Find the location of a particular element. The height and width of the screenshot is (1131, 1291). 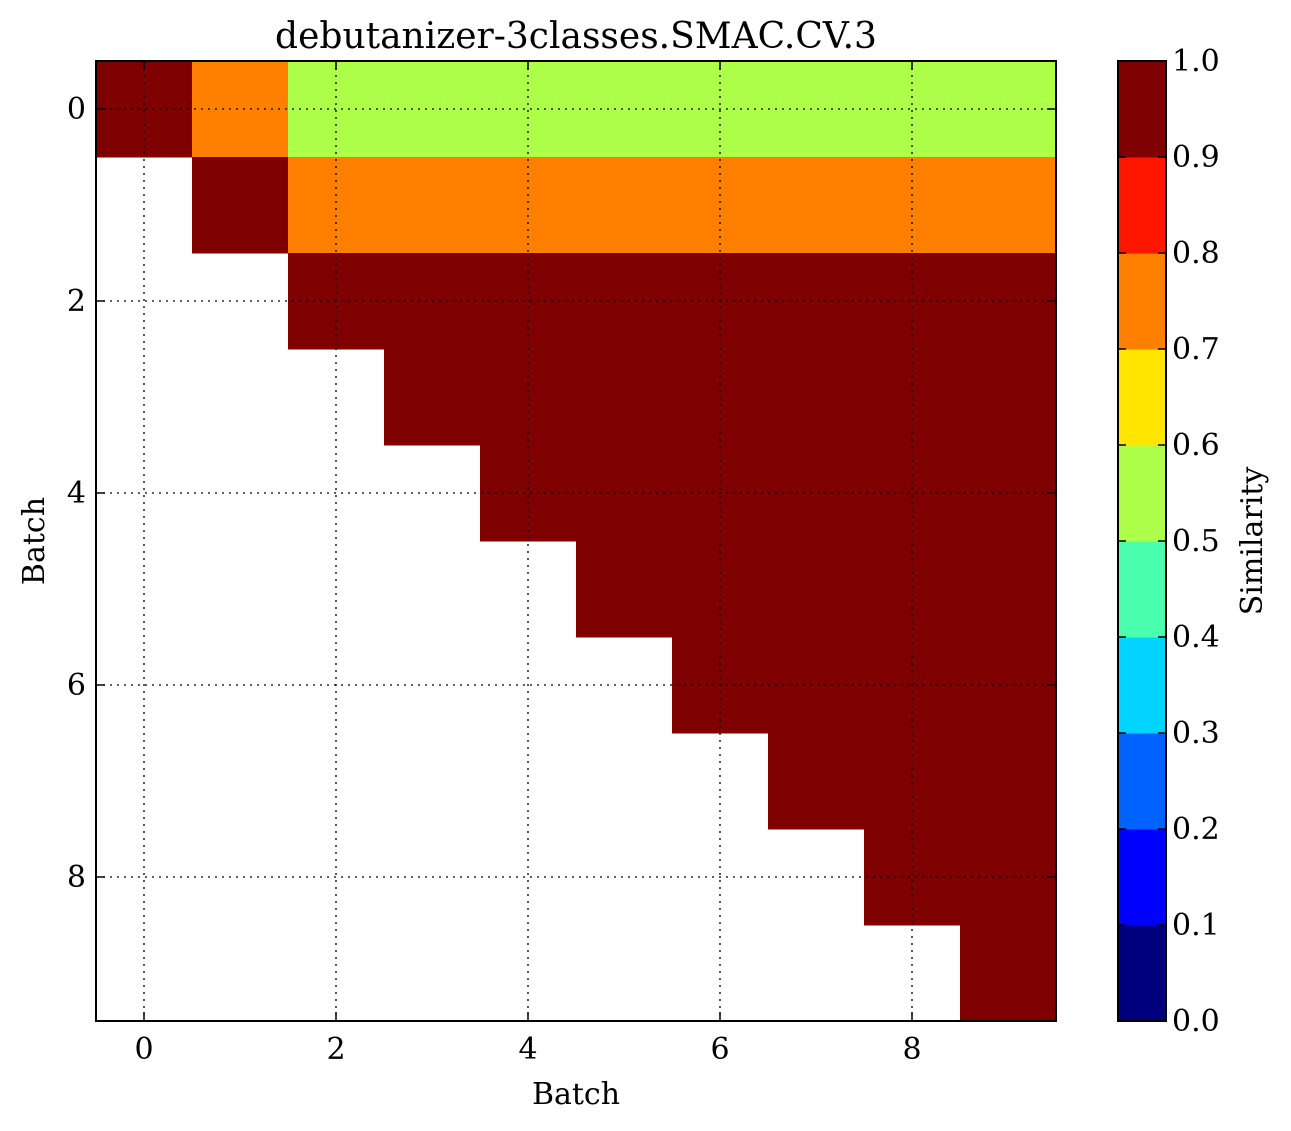

heatmap-cell-r5-c7 is located at coordinates (816, 589).